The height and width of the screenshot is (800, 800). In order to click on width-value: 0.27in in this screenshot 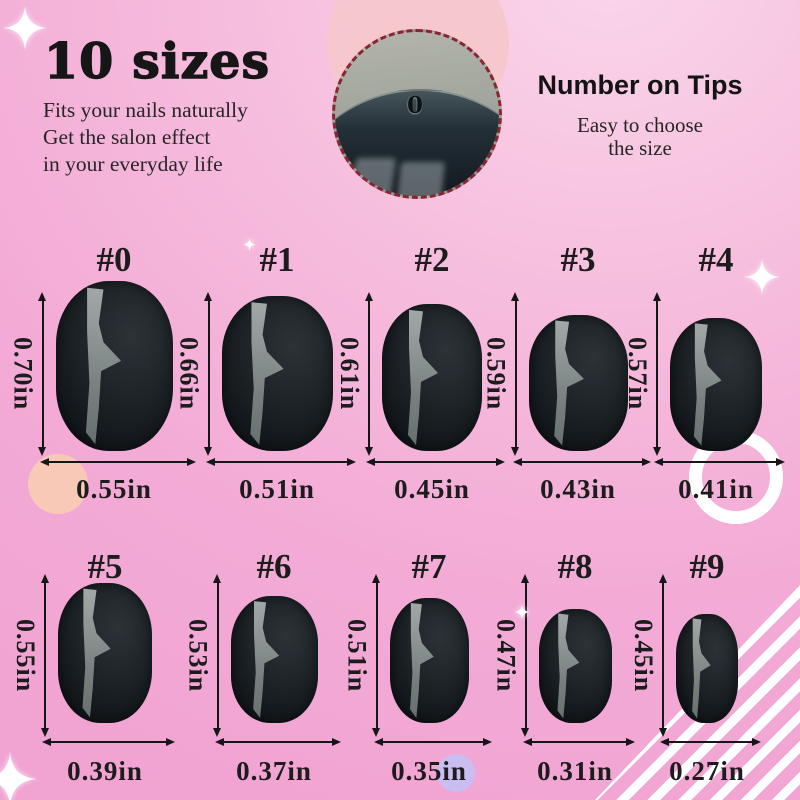, I will do `click(707, 771)`.